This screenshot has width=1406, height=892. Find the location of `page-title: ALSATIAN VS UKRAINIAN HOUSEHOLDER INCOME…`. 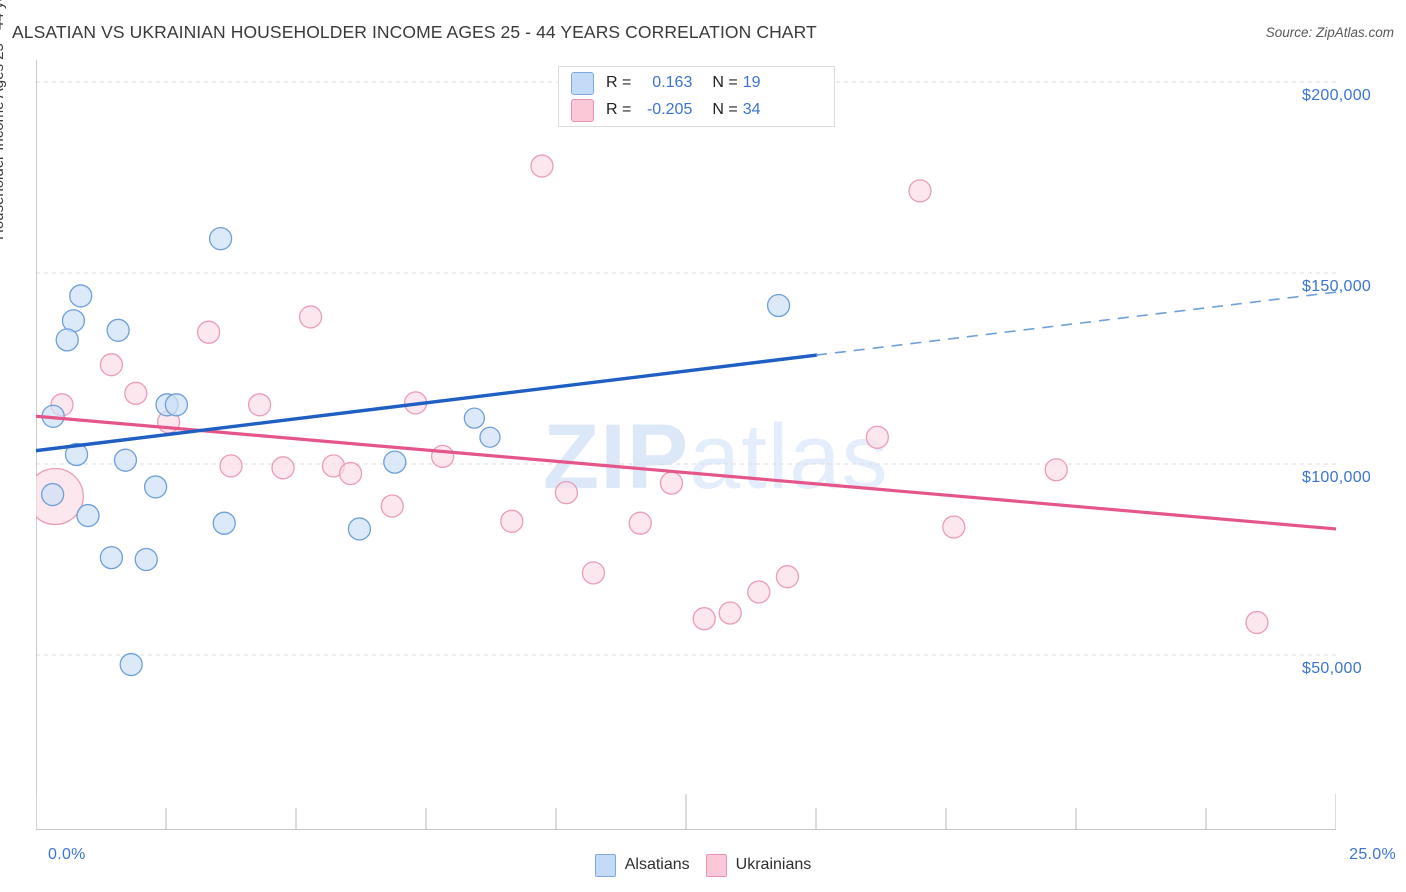

page-title: ALSATIAN VS UKRAINIAN HOUSEHOLDER INCOME… is located at coordinates (414, 32).